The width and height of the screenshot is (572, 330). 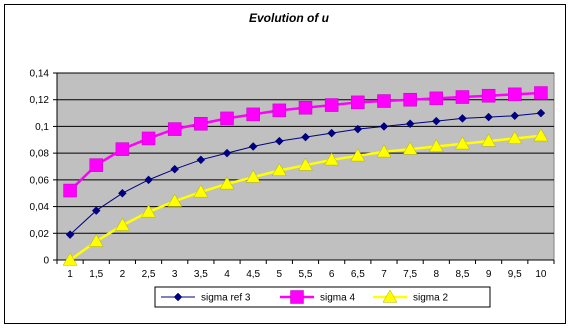 I want to click on legend: sigma ref 3 sigma 4 sigma 2, so click(x=322, y=297).